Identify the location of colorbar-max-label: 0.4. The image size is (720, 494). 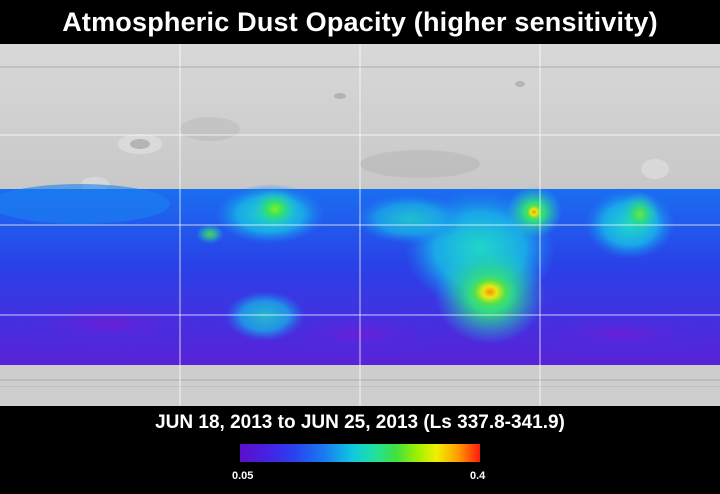
(478, 476).